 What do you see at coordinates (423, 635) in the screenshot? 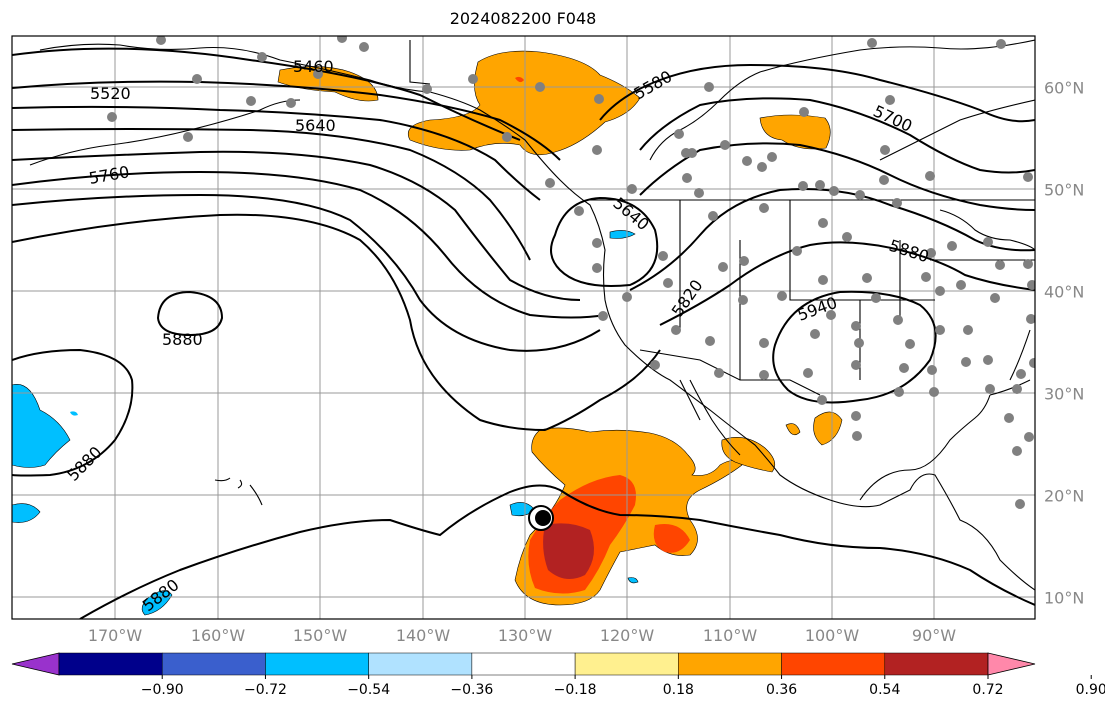
I see `lon-label: 140°W` at bounding box center [423, 635].